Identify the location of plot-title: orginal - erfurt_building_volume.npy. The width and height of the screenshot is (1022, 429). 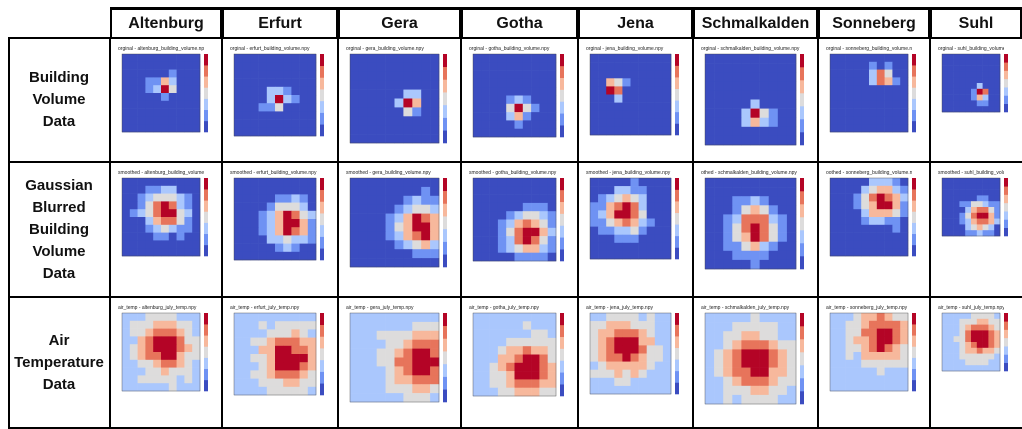
(270, 49).